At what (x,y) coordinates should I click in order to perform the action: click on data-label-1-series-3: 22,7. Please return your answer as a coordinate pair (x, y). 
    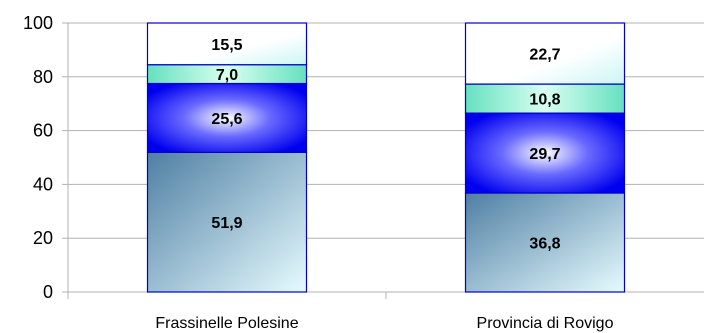
    Looking at the image, I should click on (544, 55).